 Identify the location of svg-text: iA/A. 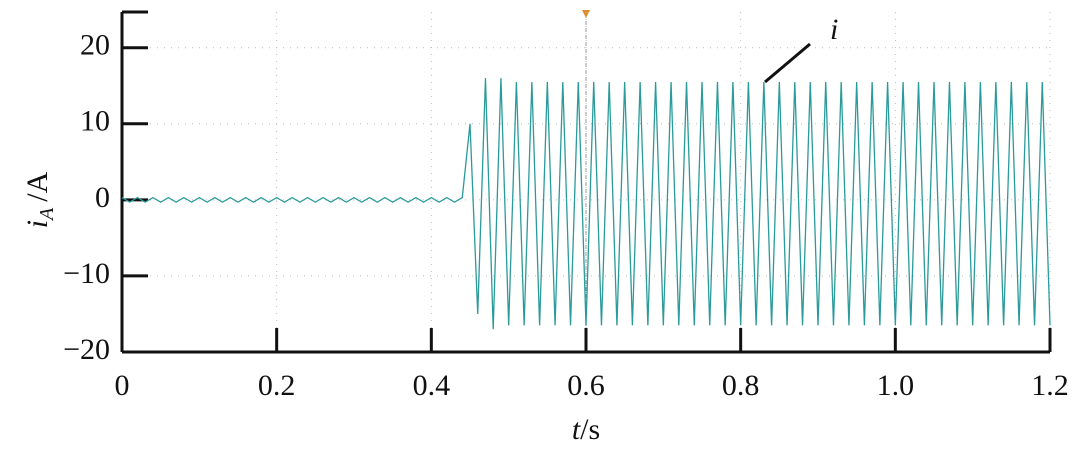
(39, 199).